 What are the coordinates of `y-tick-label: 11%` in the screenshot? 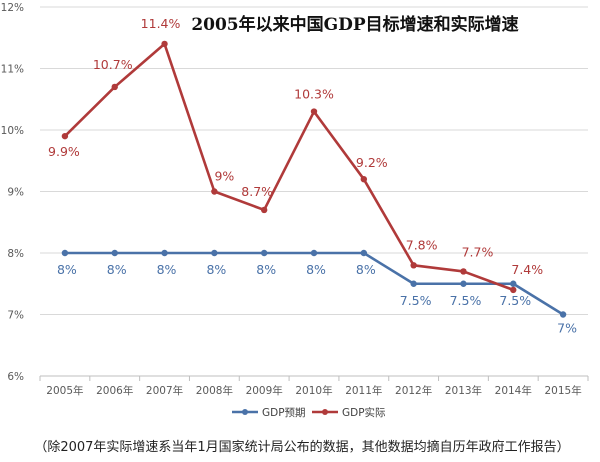 It's located at (12, 70).